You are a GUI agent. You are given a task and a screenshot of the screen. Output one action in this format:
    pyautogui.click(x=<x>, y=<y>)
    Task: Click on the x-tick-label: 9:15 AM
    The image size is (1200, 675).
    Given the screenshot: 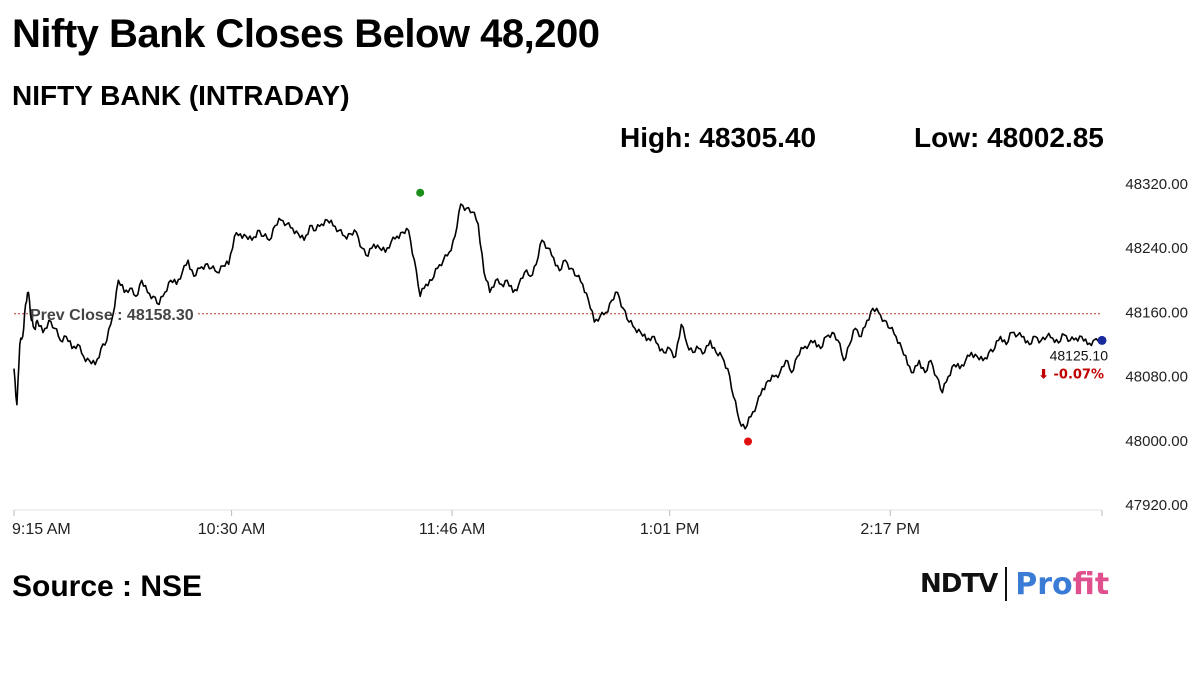 What is the action you would take?
    pyautogui.click(x=41, y=529)
    